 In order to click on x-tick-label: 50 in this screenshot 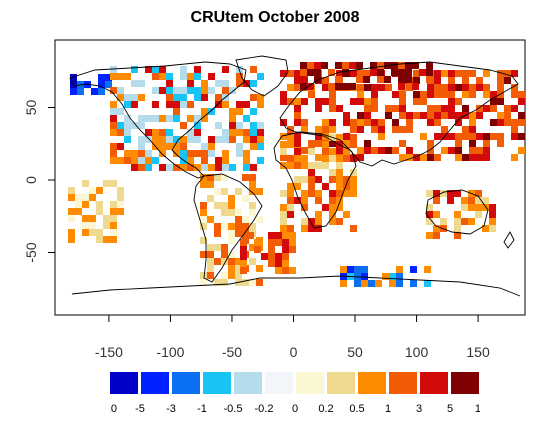, I will do `click(355, 352)`.